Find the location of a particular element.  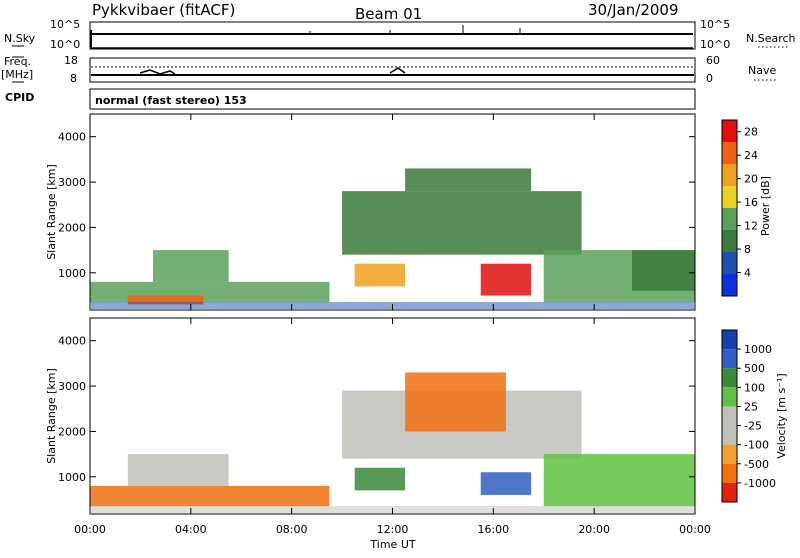

x-tick-label: 16:00 is located at coordinates (493, 529).